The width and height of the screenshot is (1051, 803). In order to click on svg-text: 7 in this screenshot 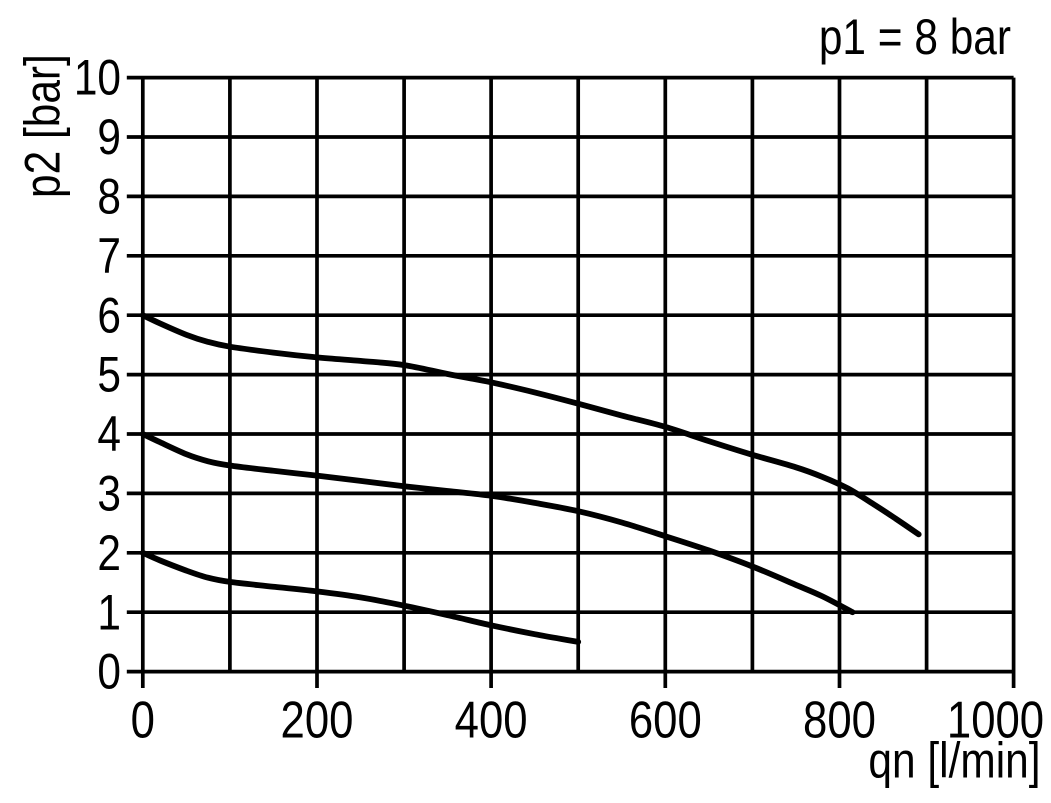, I will do `click(109, 255)`.